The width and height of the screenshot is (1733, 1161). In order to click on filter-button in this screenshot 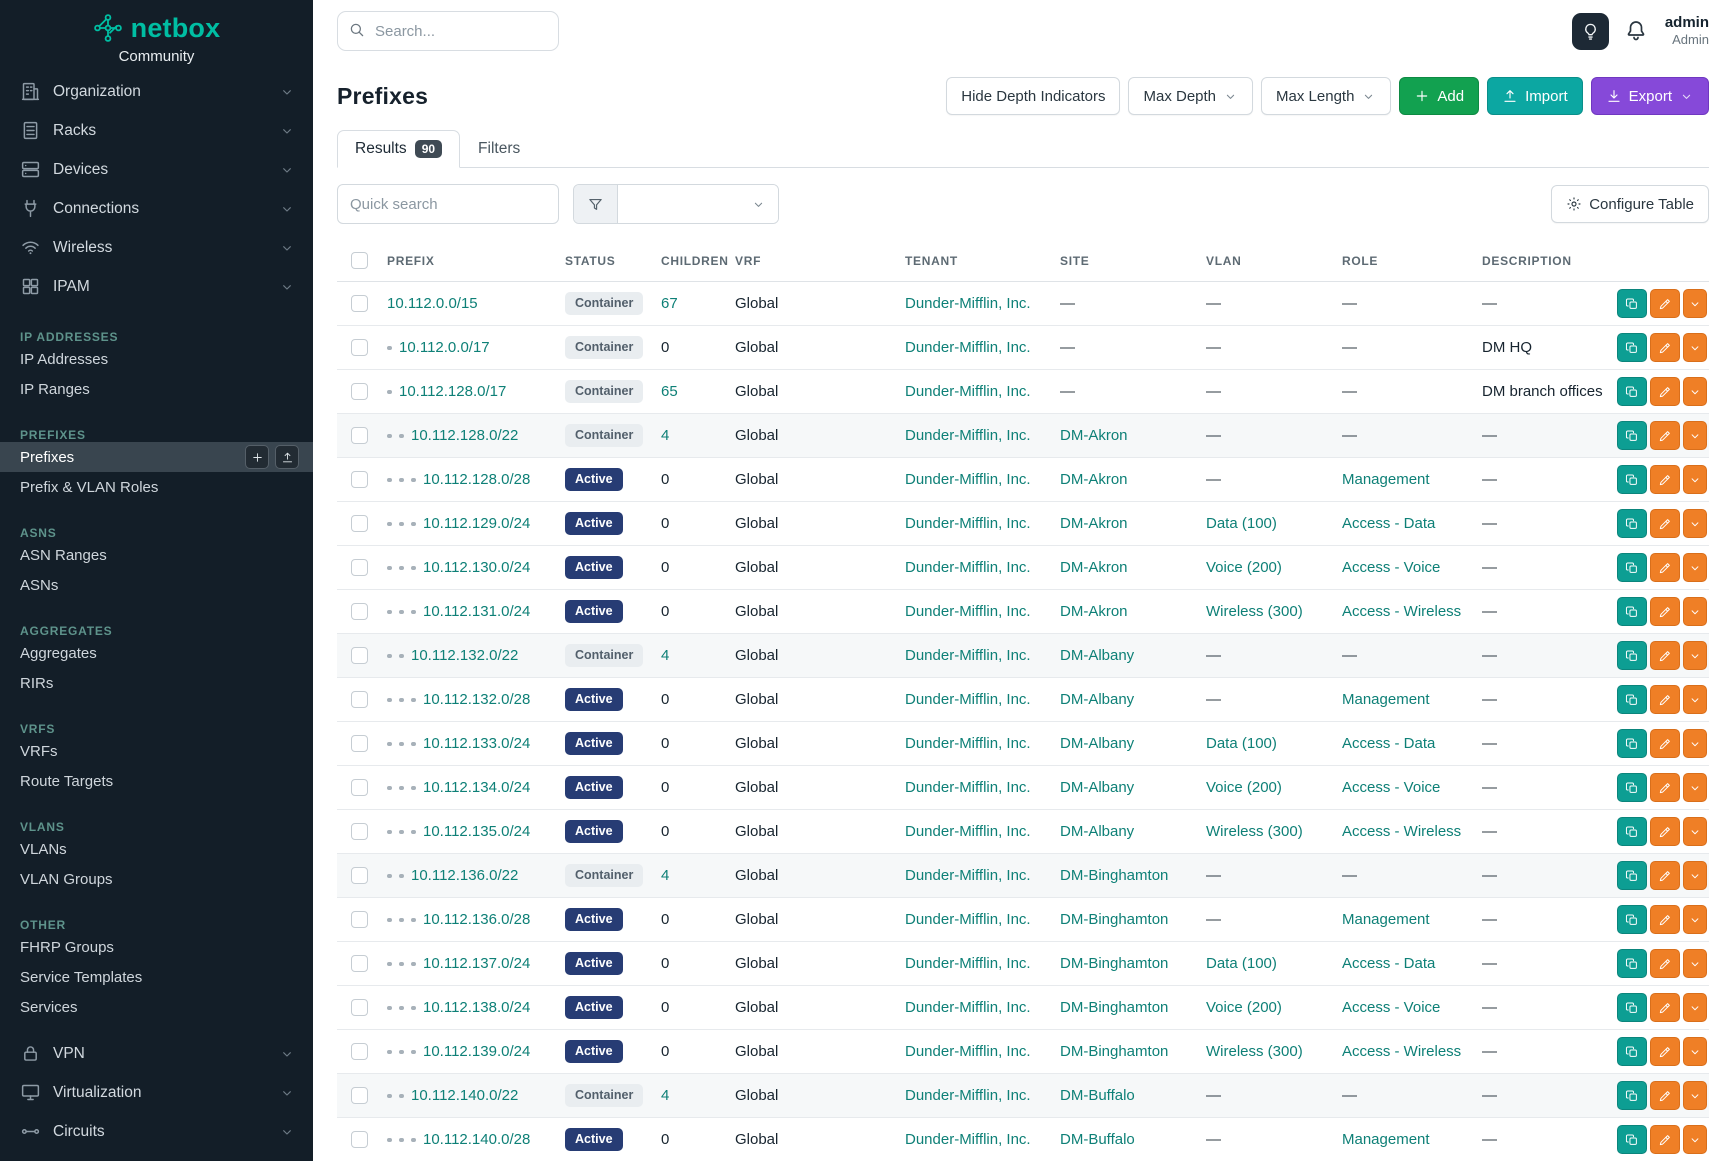, I will do `click(596, 204)`.